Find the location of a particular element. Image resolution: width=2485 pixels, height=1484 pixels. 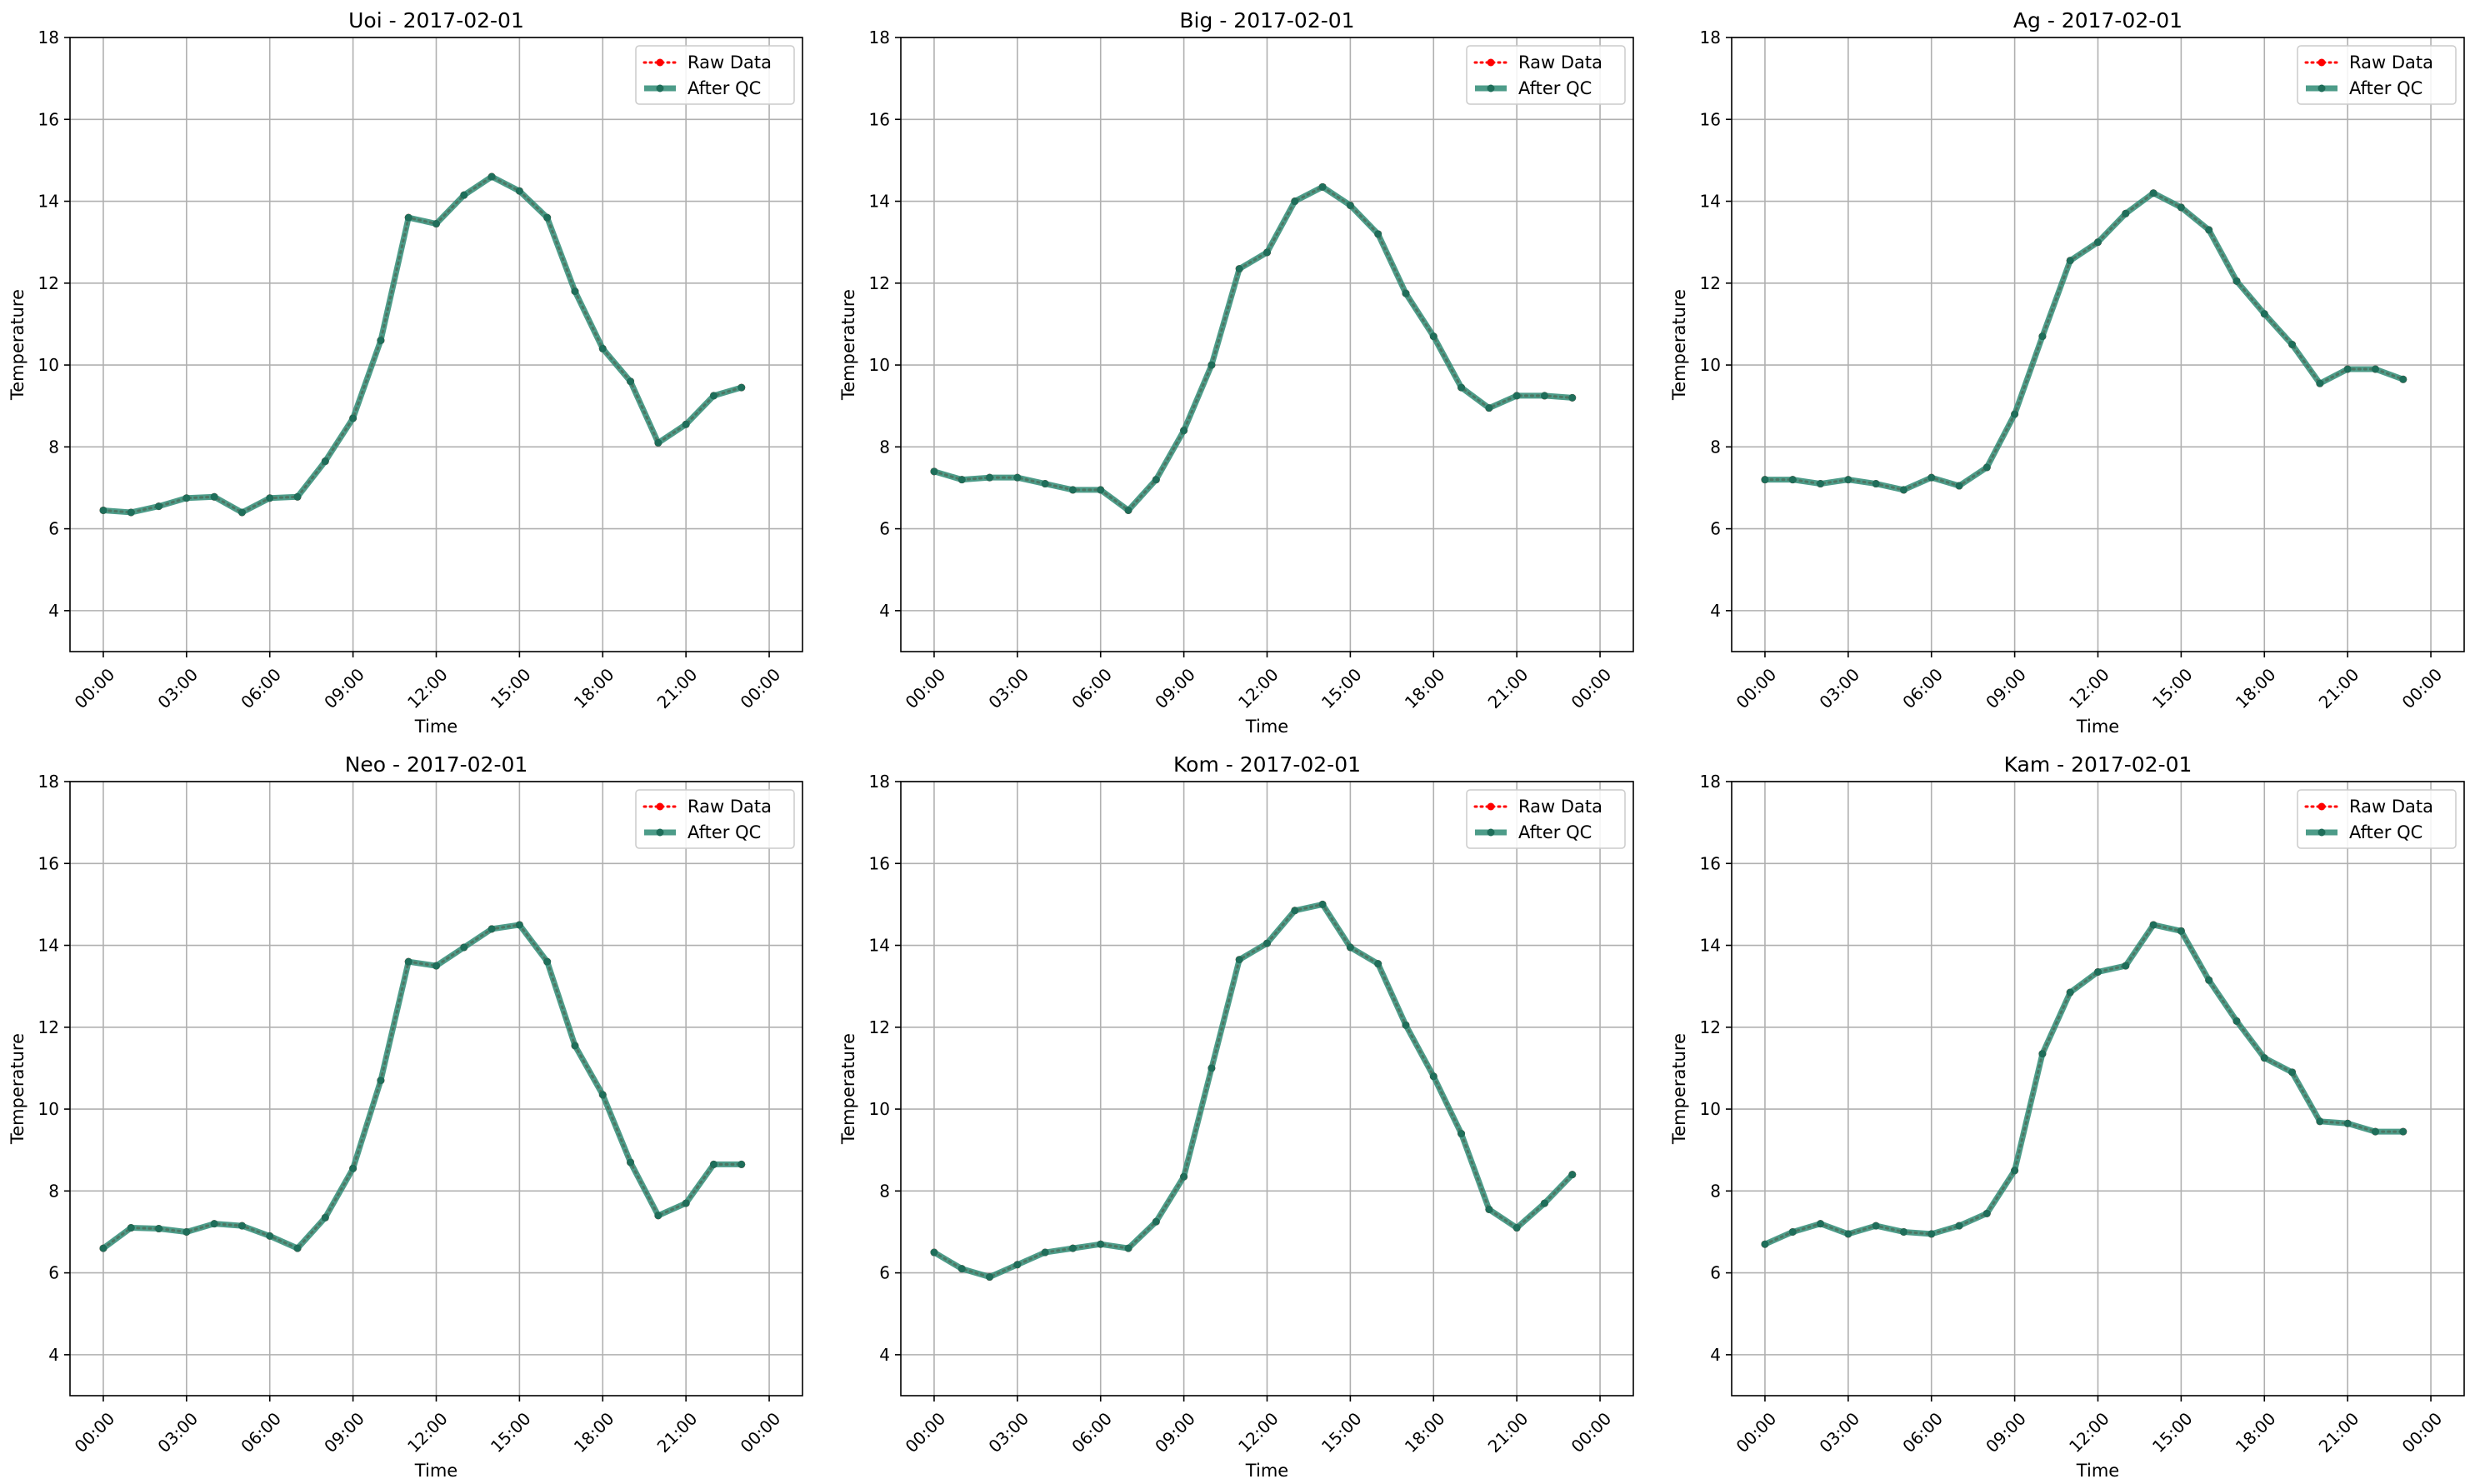

chart-title: Kam - 2017-02-01 is located at coordinates (2098, 764).